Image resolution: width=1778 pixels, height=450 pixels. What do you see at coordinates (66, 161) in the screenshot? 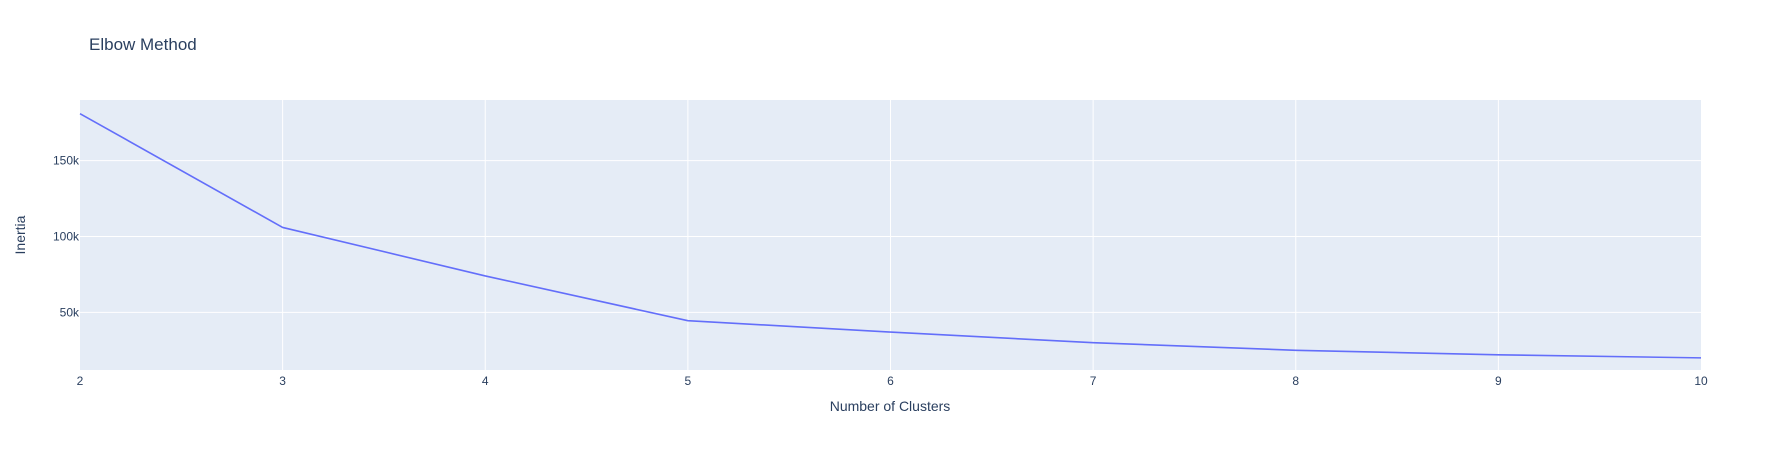
I see `y-tick-label: 150k` at bounding box center [66, 161].